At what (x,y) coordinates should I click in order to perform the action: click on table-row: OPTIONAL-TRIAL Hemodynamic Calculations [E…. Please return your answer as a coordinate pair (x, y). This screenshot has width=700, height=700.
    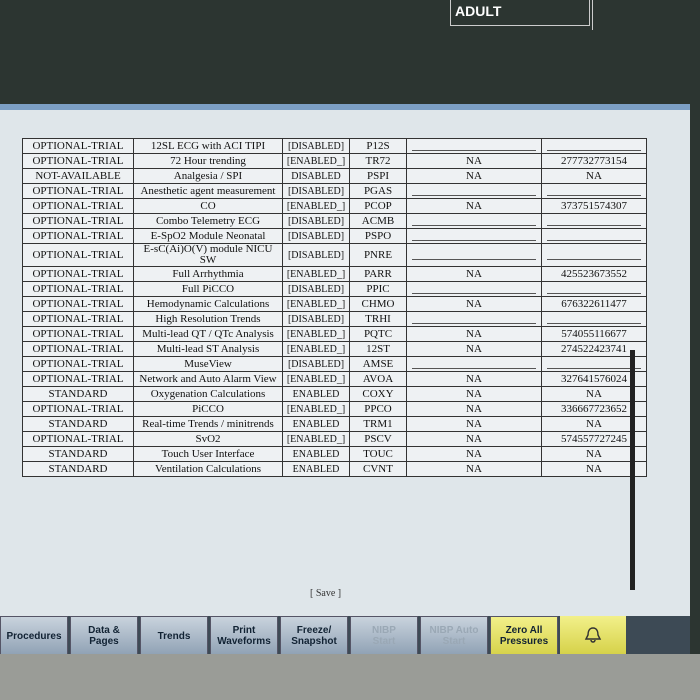
    Looking at the image, I should click on (334, 304).